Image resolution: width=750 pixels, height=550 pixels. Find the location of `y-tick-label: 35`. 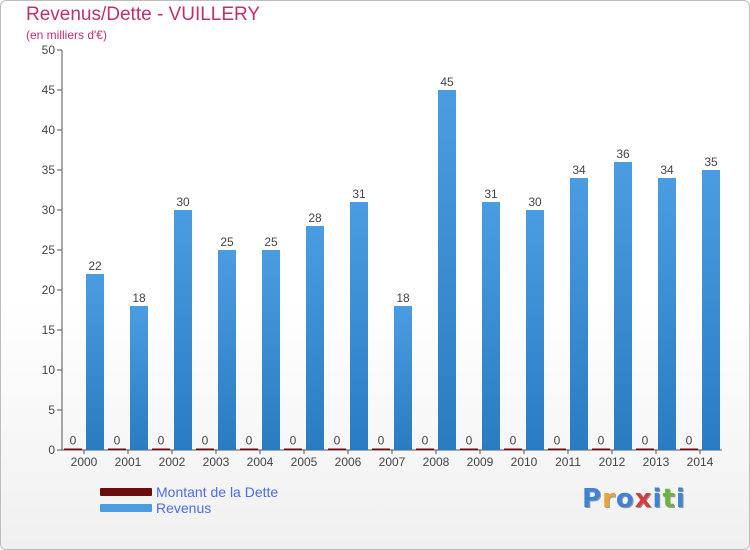

y-tick-label: 35 is located at coordinates (49, 170).